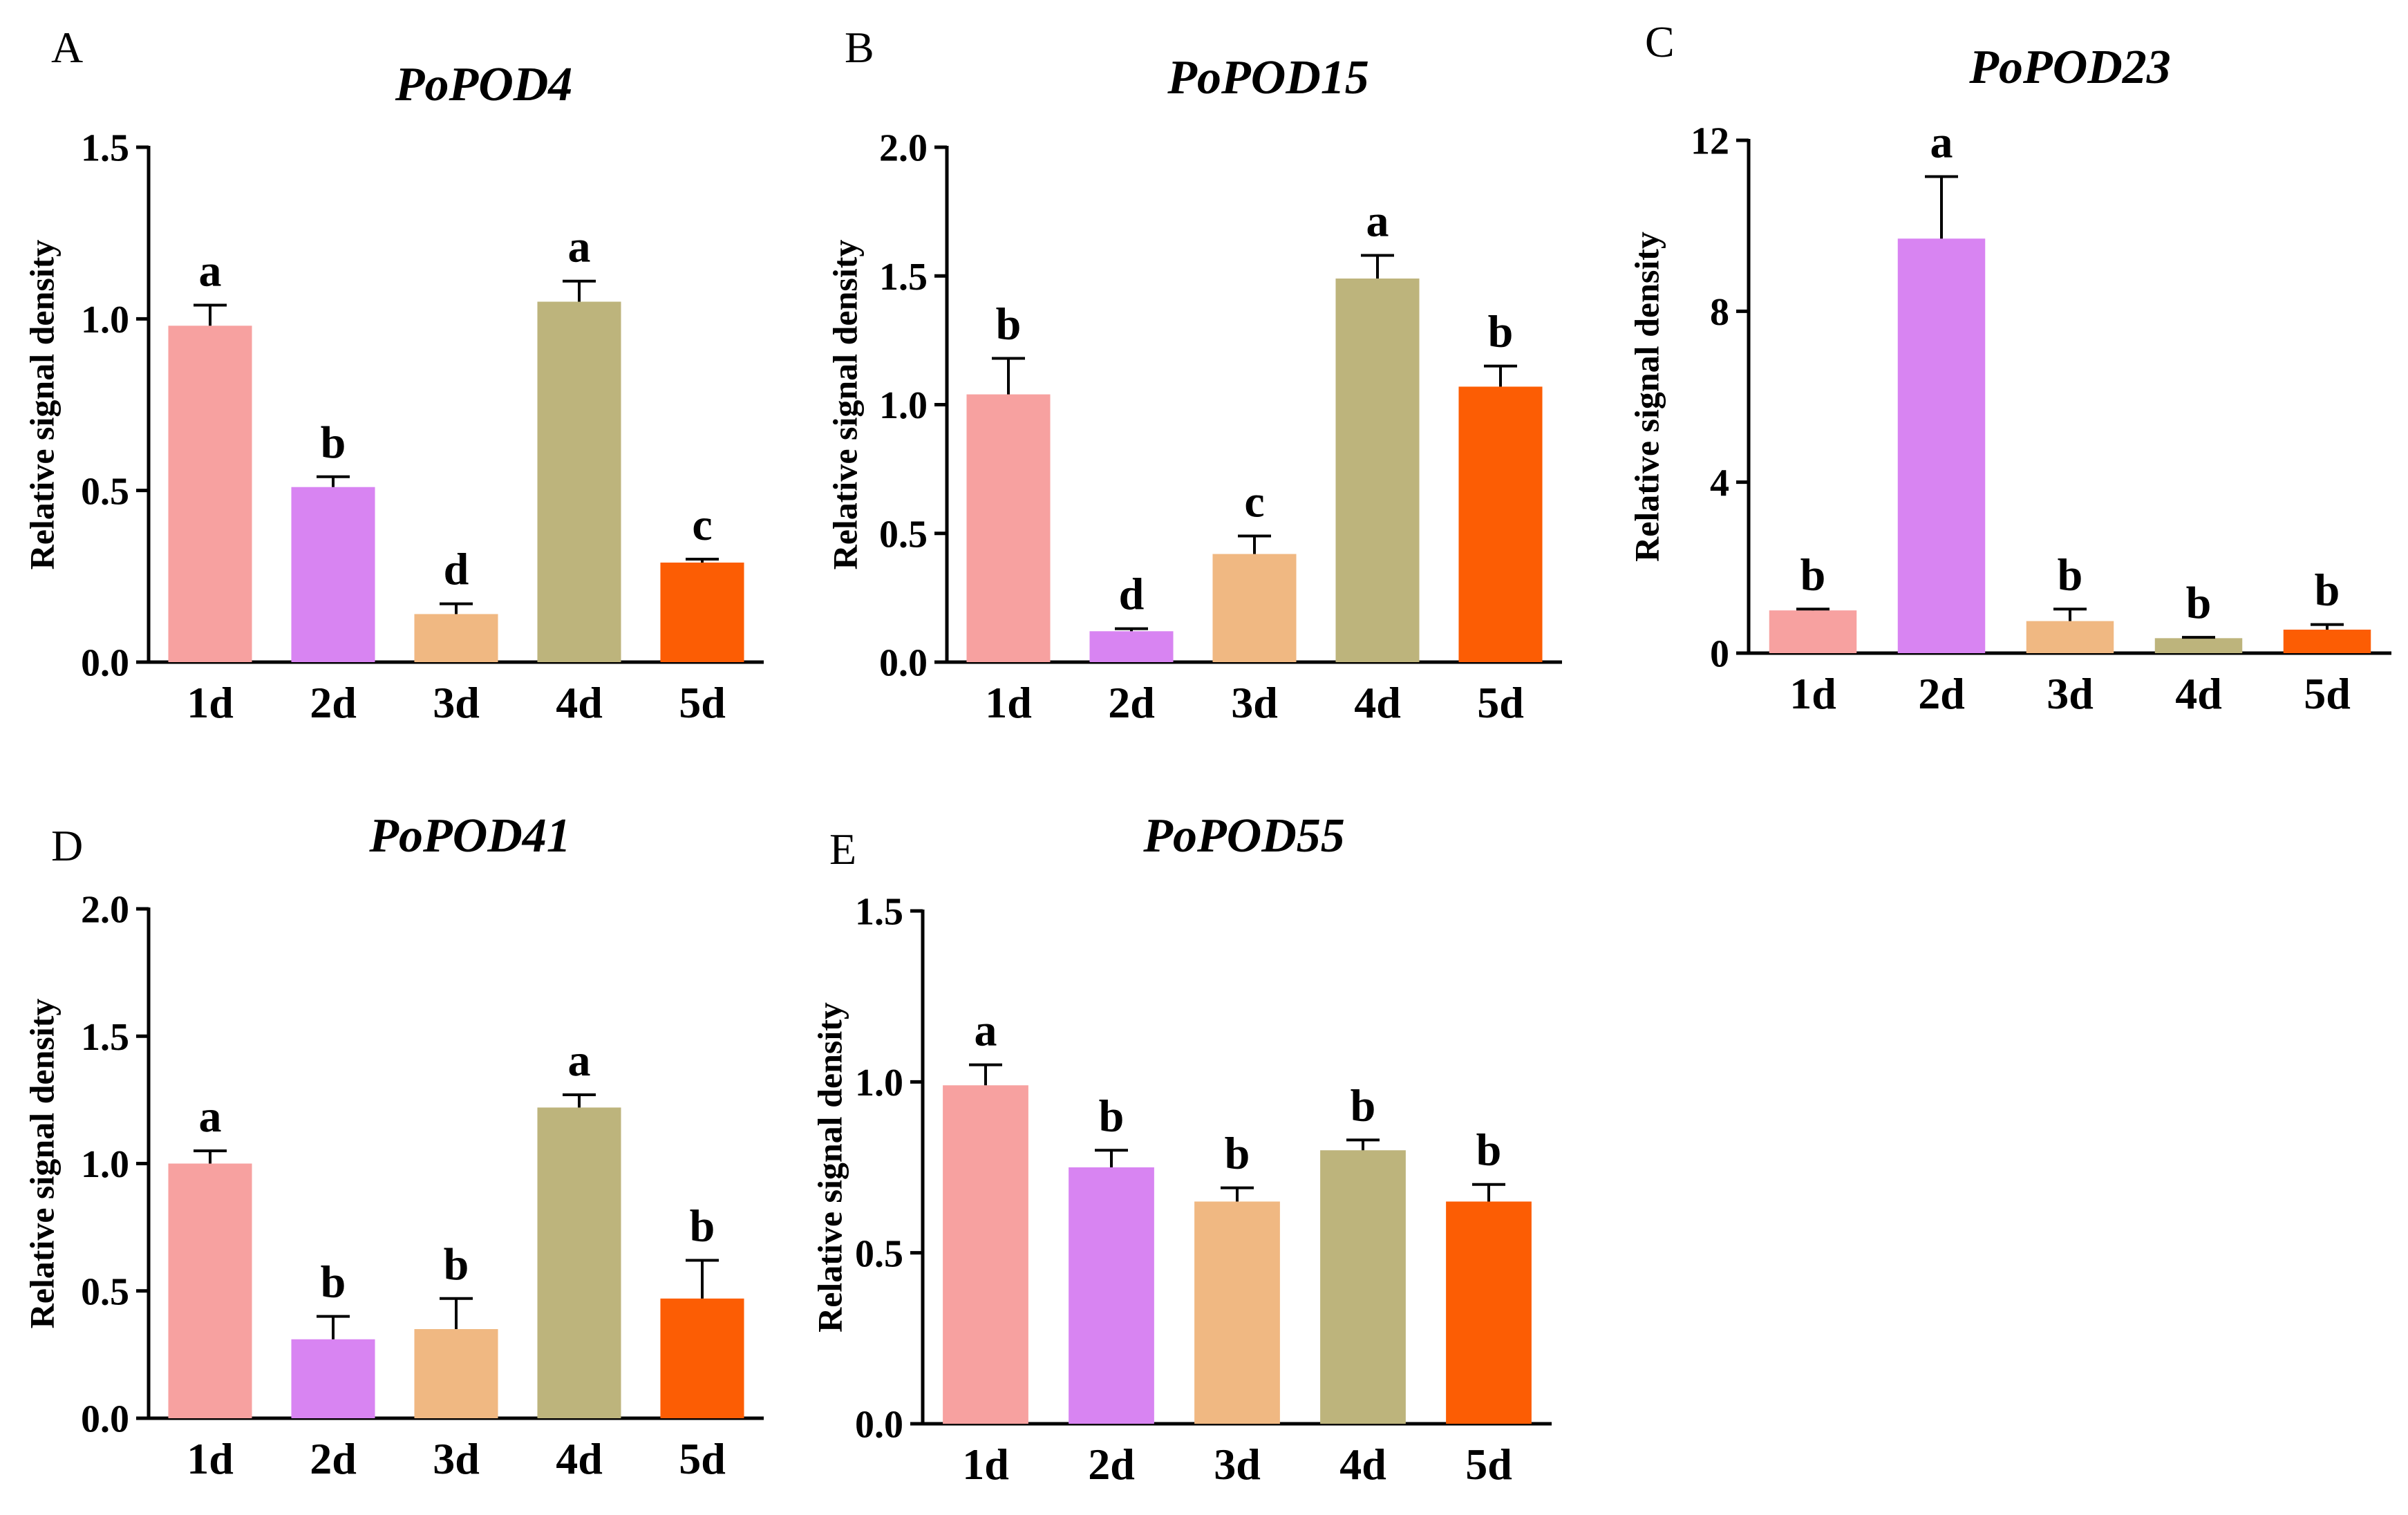 The height and width of the screenshot is (1515, 2408). Describe the element at coordinates (469, 836) in the screenshot. I see `chart-title: PoPOD41` at that location.